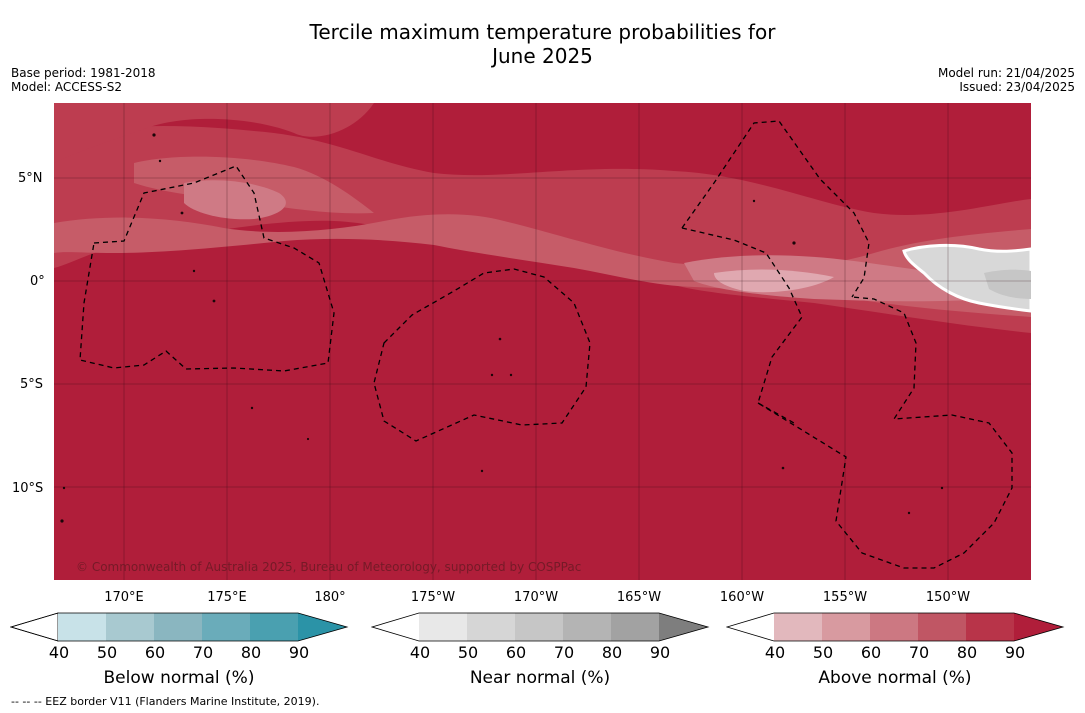  Describe the element at coordinates (468, 652) in the screenshot. I see `near-tick-50: 50` at that location.